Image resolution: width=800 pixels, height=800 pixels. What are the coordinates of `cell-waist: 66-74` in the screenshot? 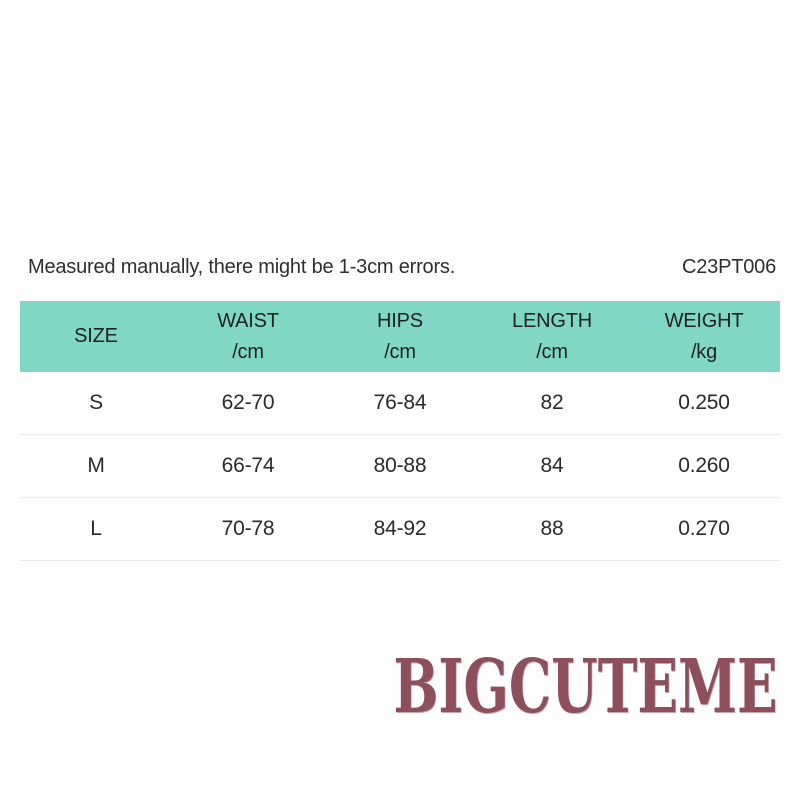 It's located at (248, 465).